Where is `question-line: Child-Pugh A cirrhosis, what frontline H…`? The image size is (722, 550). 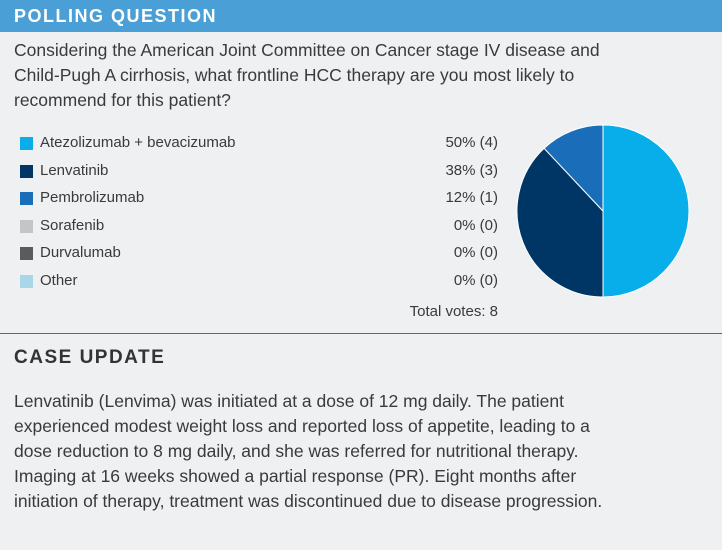
question-line: Child-Pugh A cirrhosis, what frontline H… is located at coordinates (294, 75).